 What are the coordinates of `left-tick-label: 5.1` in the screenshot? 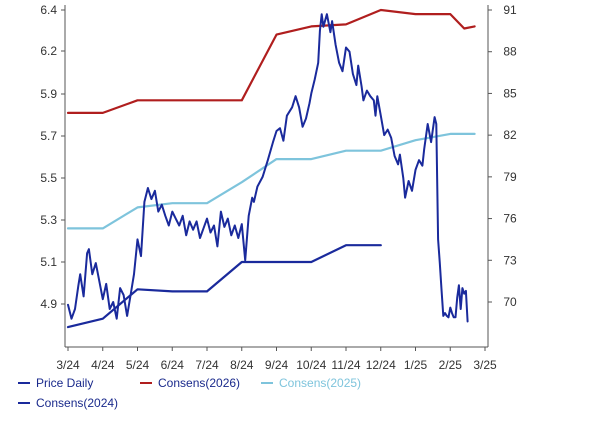 It's located at (48, 262).